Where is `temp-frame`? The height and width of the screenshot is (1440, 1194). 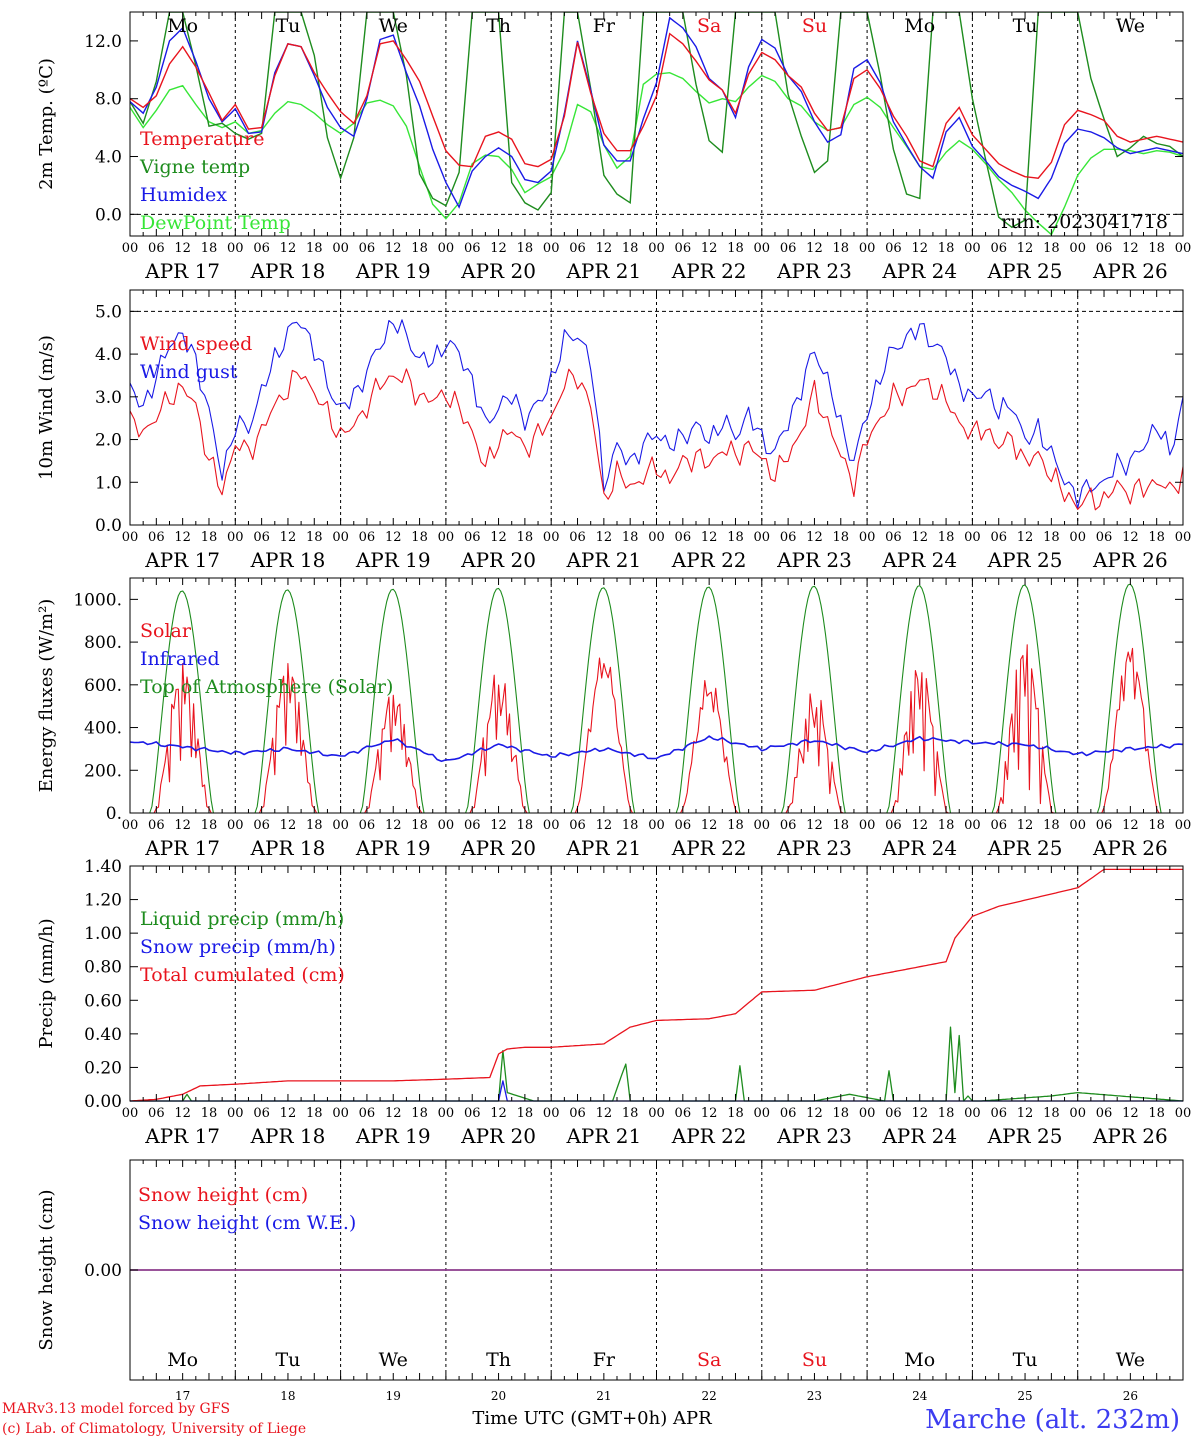 temp-frame is located at coordinates (656, 124).